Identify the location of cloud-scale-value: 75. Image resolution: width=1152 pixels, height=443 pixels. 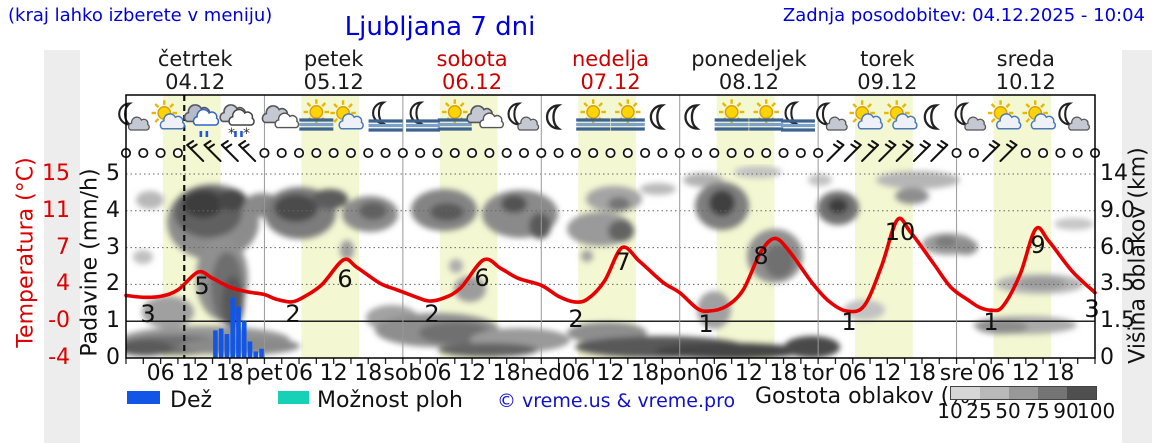
(1037, 411).